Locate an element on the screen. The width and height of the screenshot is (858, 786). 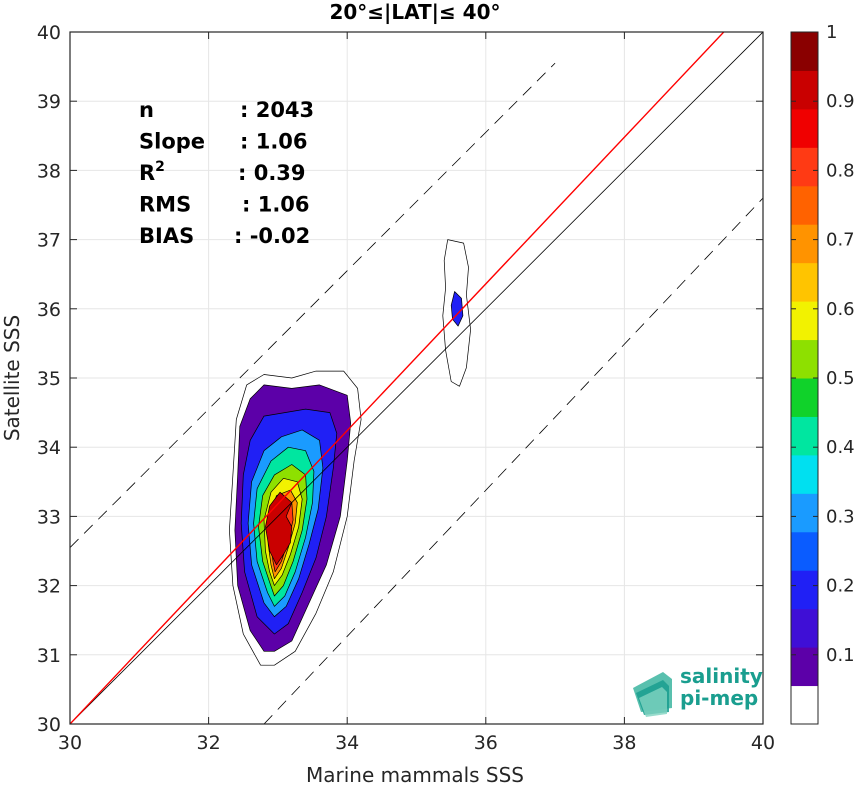
x-tick-label-2: 34 is located at coordinates (347, 743).